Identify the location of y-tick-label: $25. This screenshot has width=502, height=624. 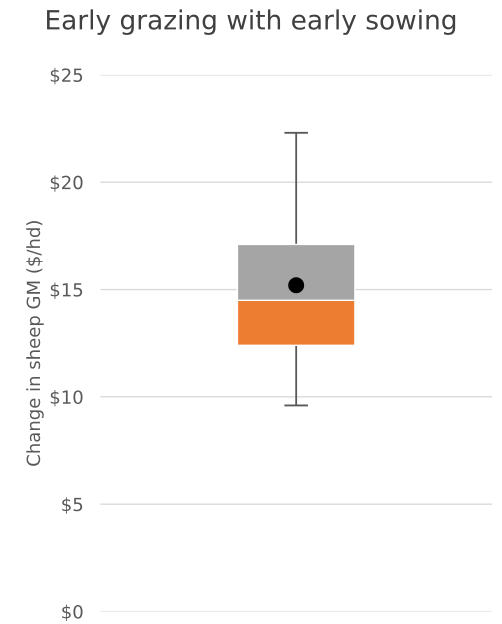
(66, 76).